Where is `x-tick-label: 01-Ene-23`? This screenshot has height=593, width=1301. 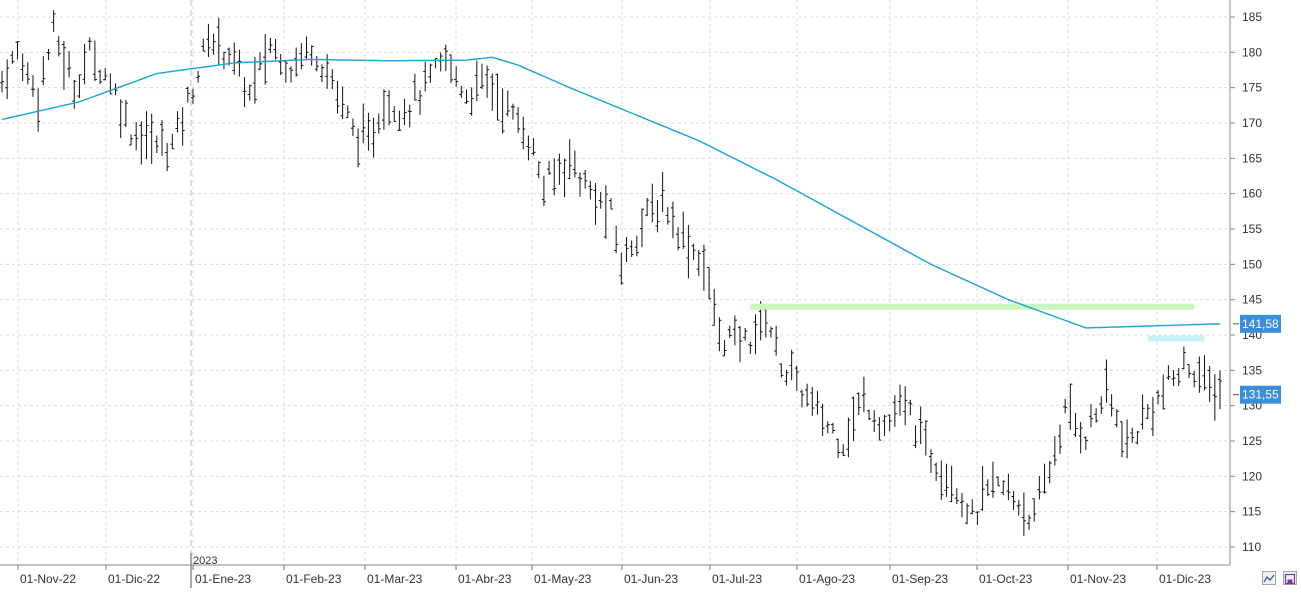 x-tick-label: 01-Ene-23 is located at coordinates (223, 579).